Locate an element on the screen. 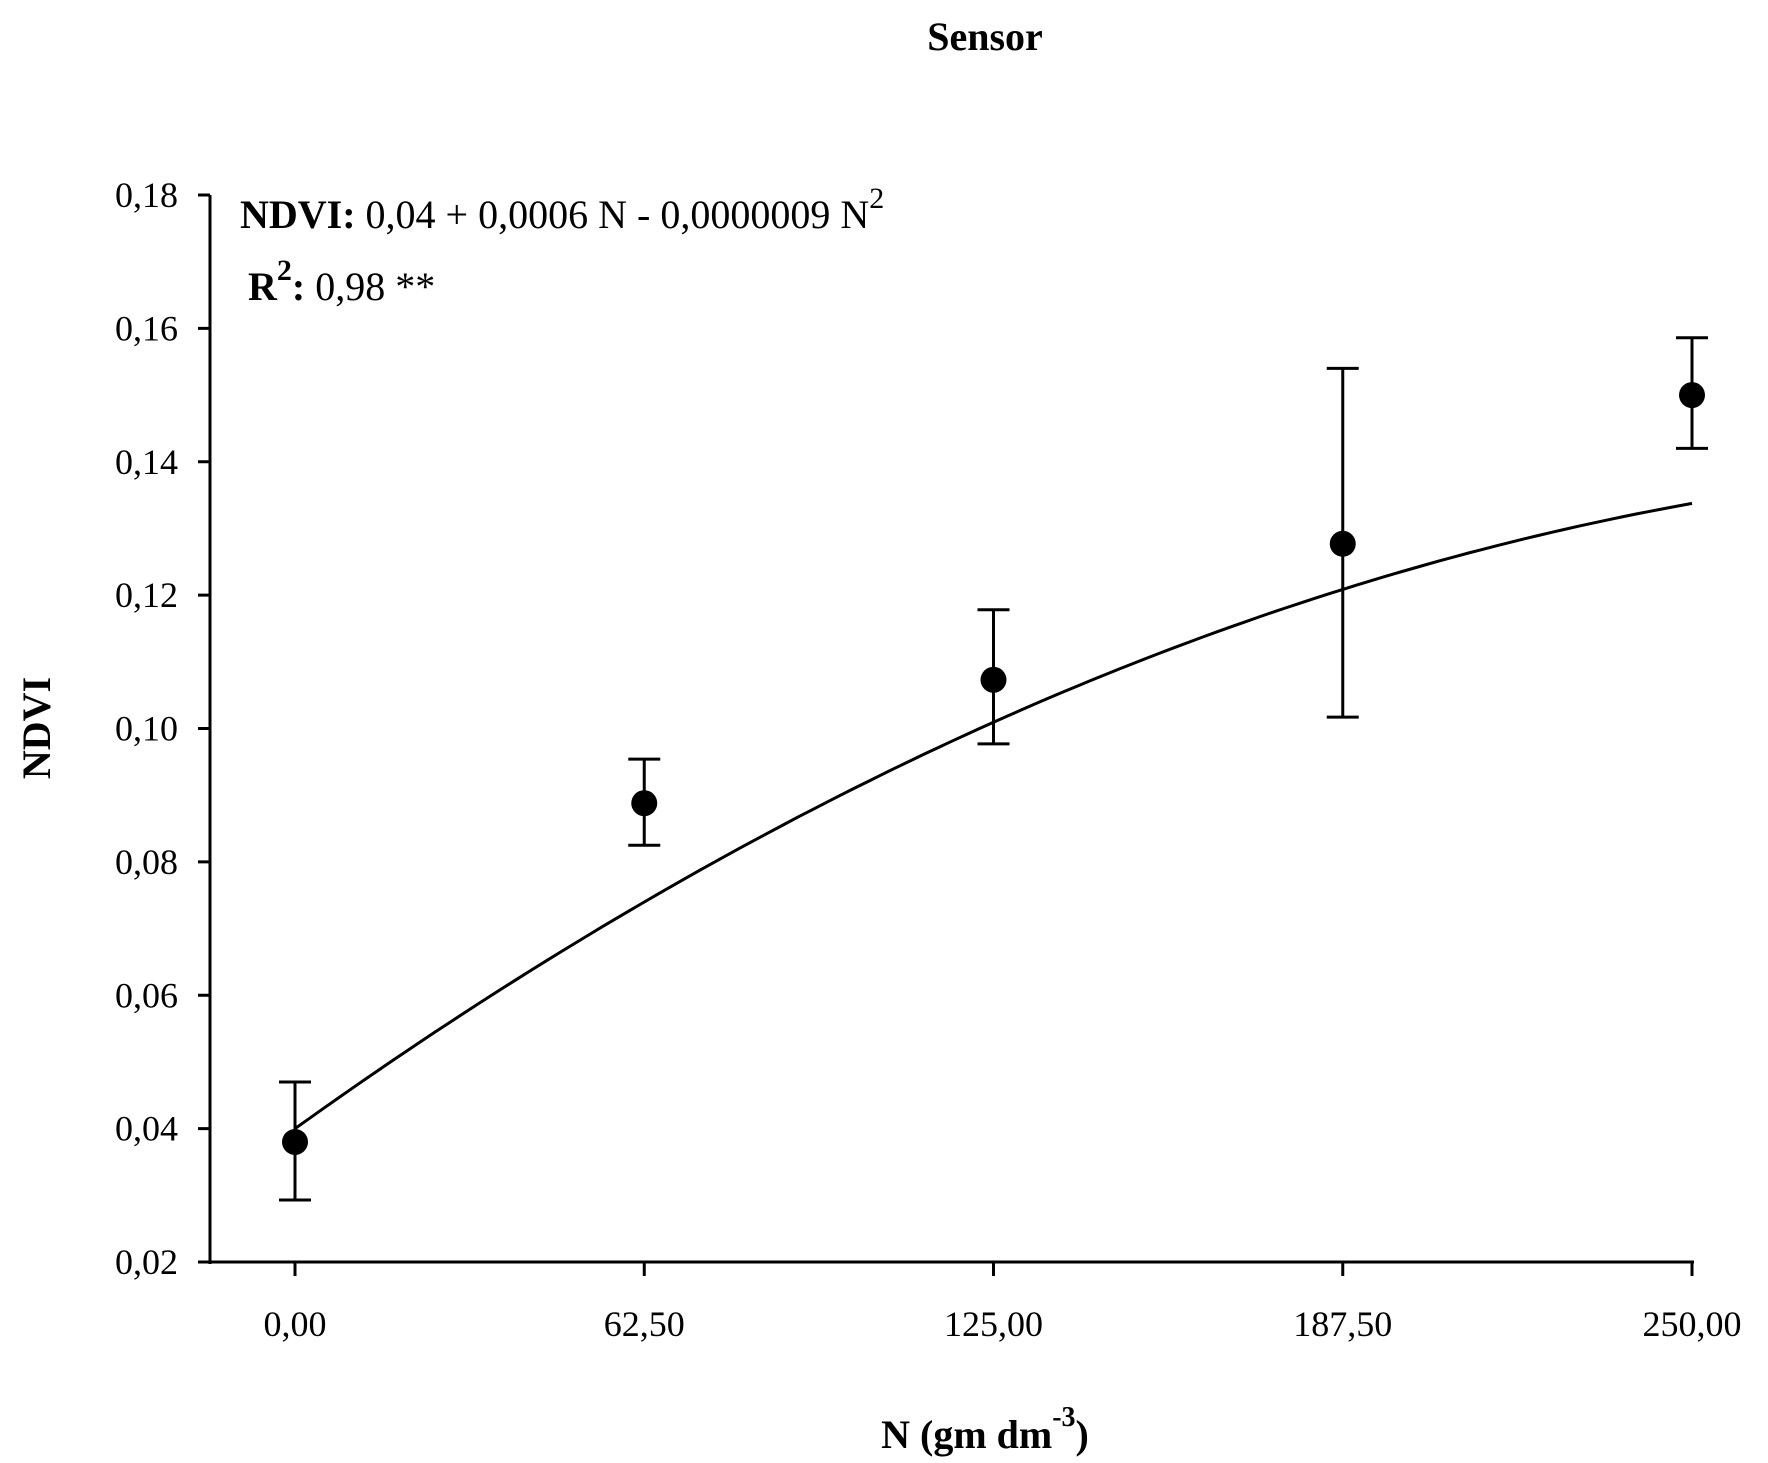 The height and width of the screenshot is (1463, 1768). x-tick-label: 250,00 is located at coordinates (1692, 1324).